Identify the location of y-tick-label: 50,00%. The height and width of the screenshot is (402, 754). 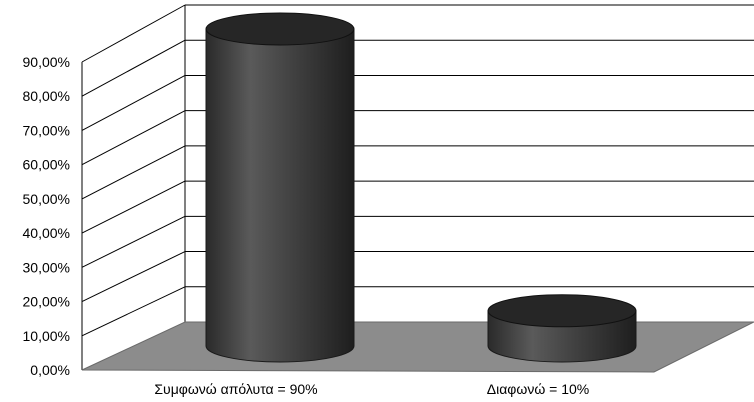
(46, 199).